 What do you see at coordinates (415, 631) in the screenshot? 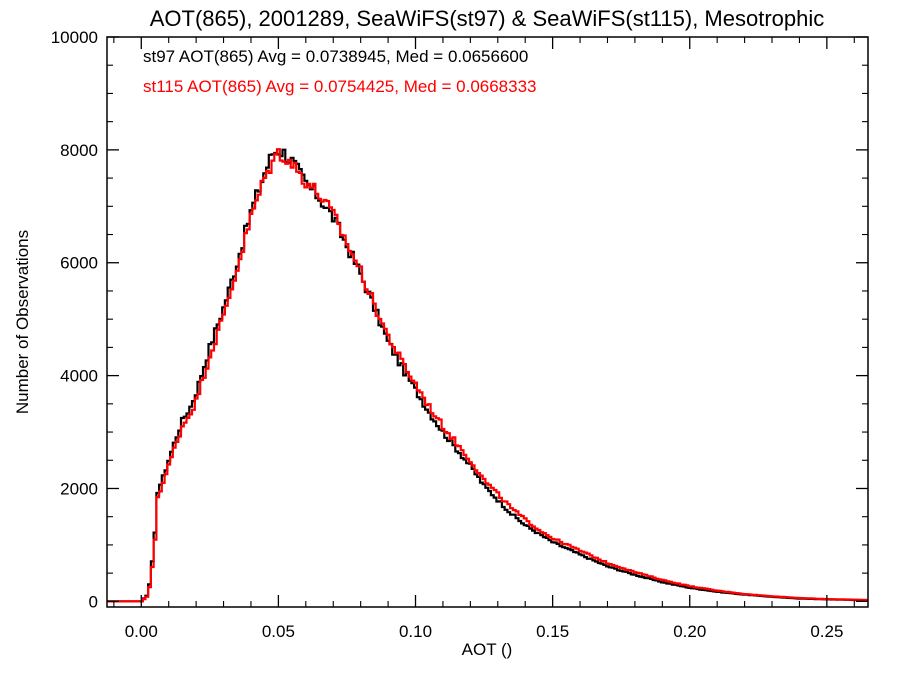
I see `x-tick-label: 0.10` at bounding box center [415, 631].